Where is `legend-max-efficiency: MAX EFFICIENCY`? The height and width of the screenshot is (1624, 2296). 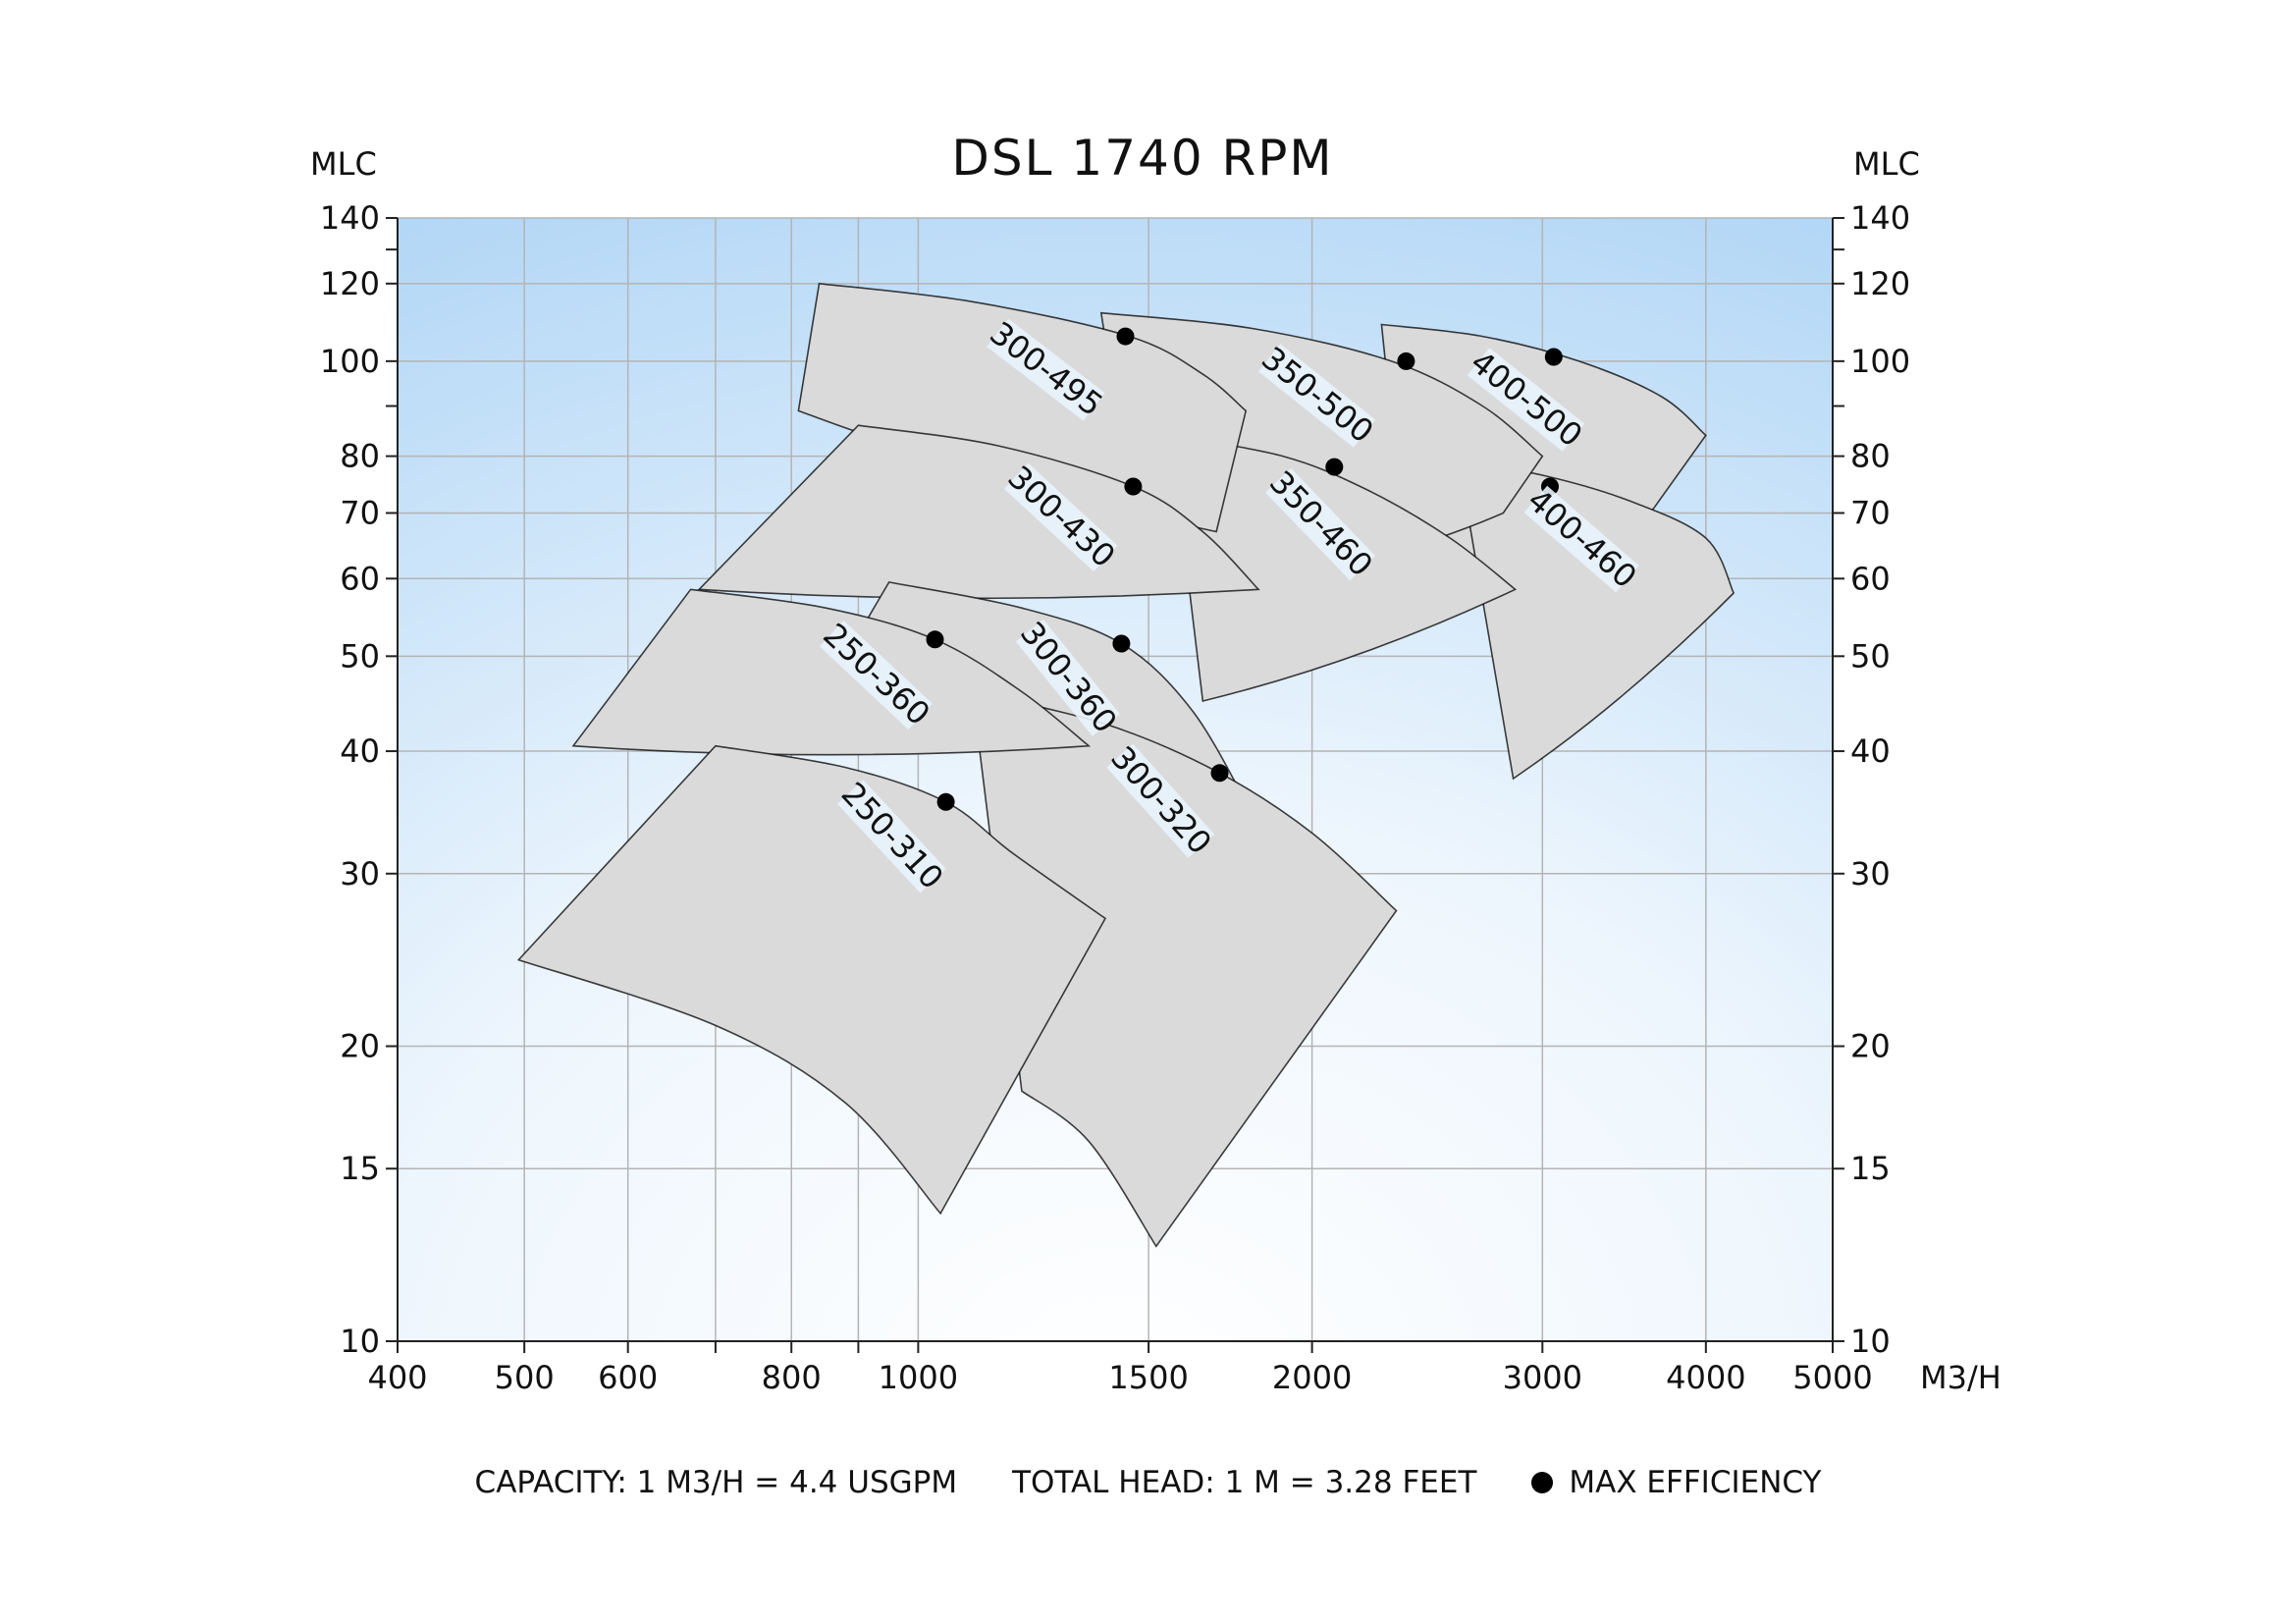 legend-max-efficiency: MAX EFFICIENCY is located at coordinates (1676, 1482).